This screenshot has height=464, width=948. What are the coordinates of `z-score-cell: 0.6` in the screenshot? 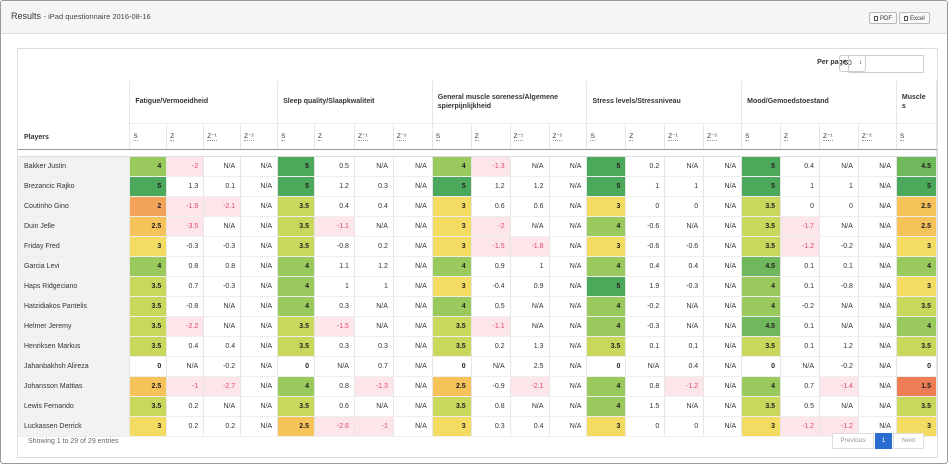 It's located at (530, 206).